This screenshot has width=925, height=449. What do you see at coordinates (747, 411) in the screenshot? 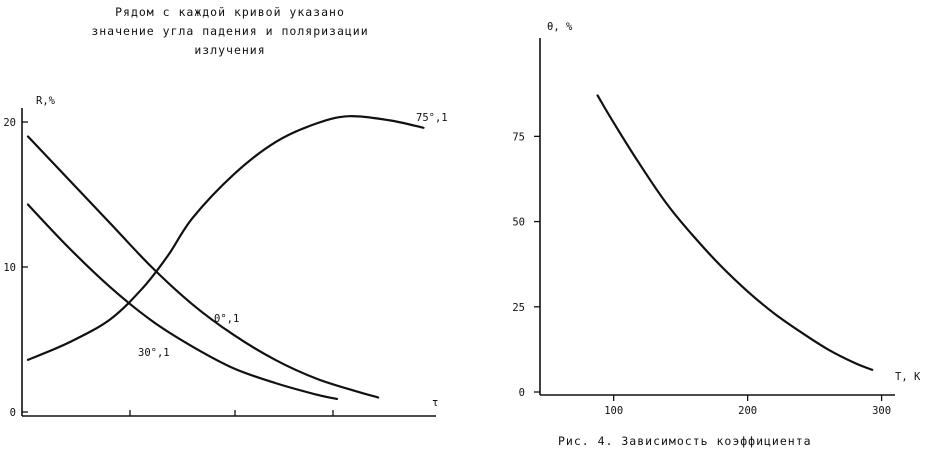
I see `right-x-tick-label: 200` at bounding box center [747, 411].